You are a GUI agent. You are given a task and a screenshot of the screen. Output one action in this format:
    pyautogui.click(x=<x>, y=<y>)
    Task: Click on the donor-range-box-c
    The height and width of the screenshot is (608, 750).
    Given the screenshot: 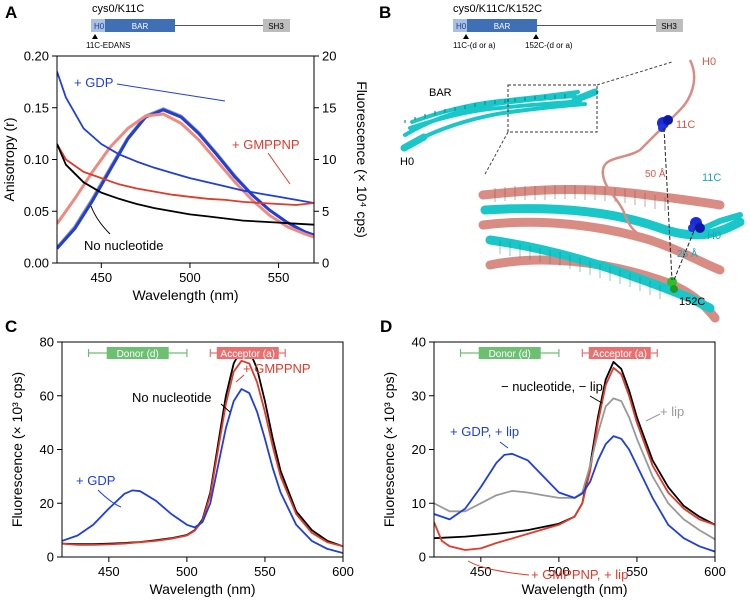 What is the action you would take?
    pyautogui.click(x=137, y=353)
    